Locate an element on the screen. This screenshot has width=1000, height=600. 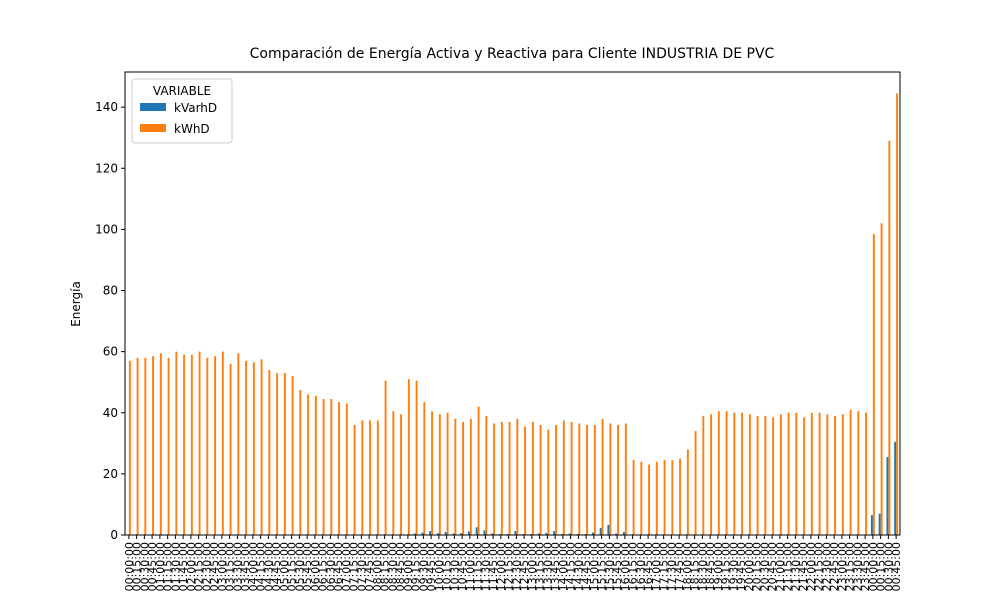
x-tick-label: 03:00:00 is located at coordinates (222, 566).